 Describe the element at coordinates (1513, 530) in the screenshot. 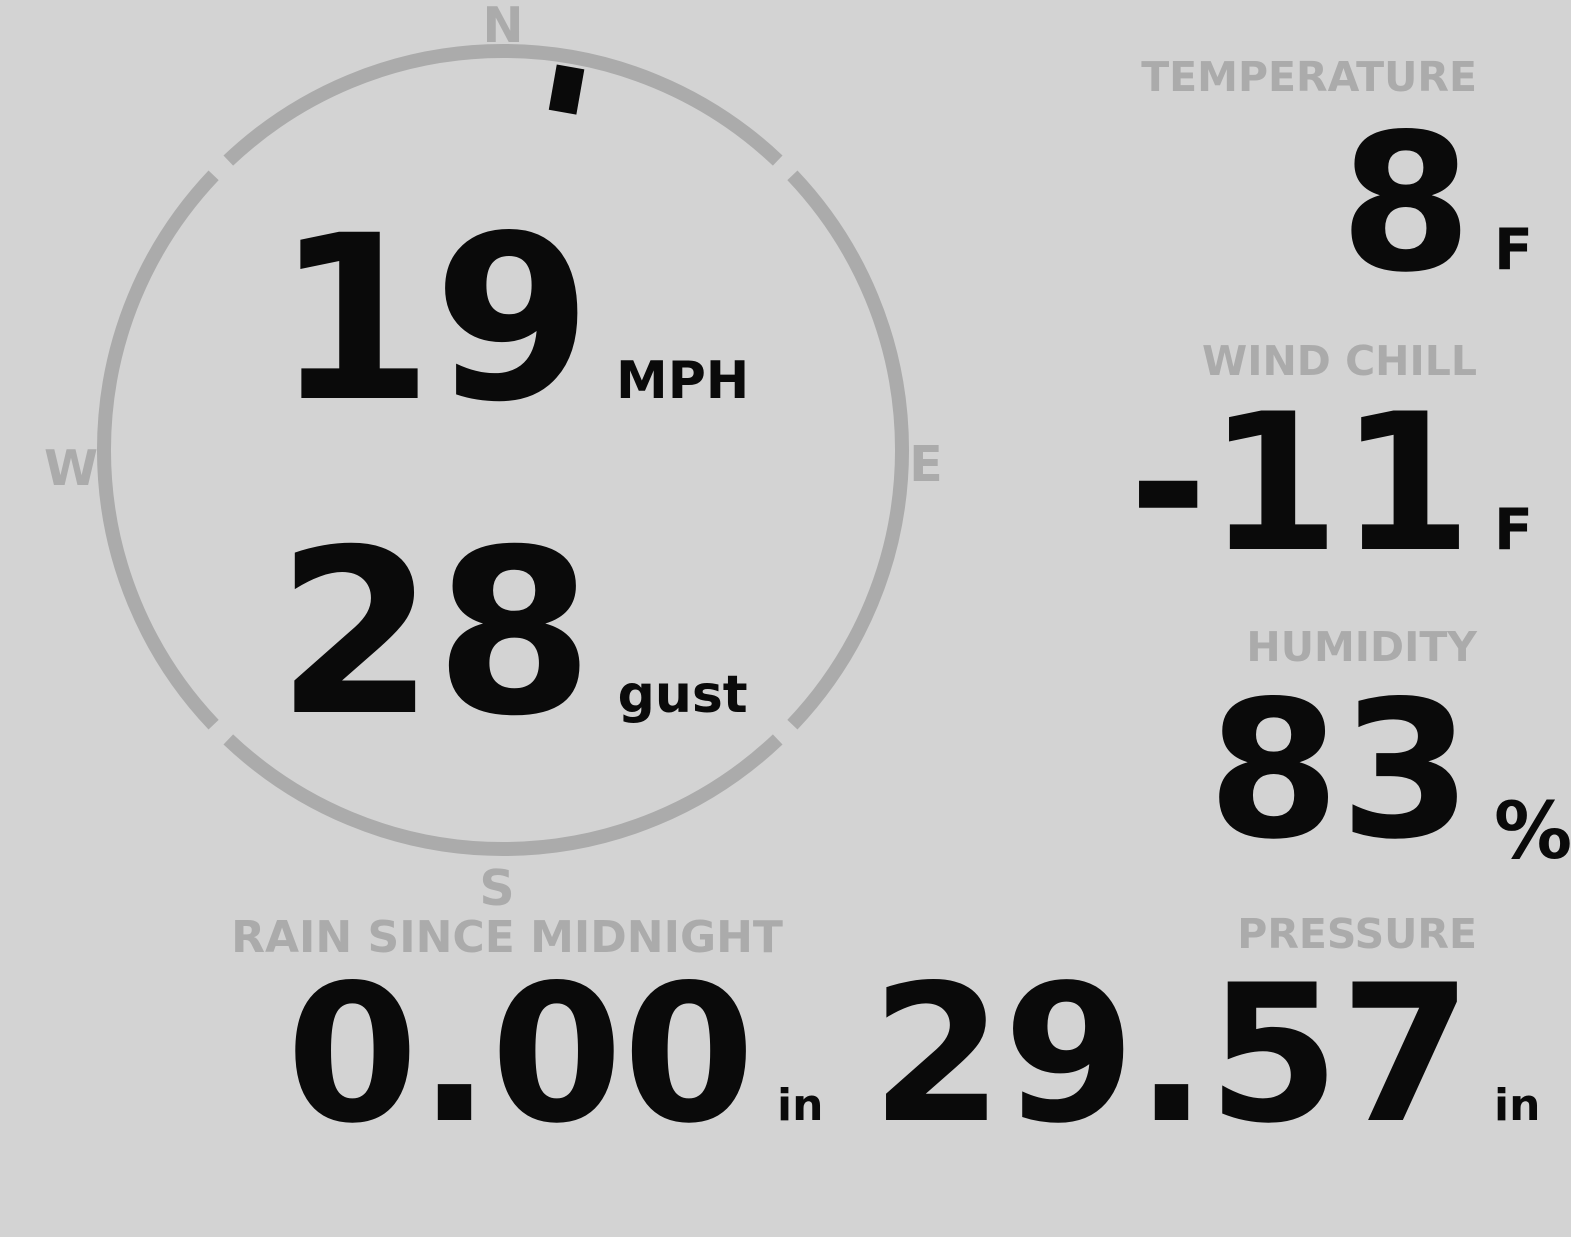

I see `wind-chill-unit: F` at that location.